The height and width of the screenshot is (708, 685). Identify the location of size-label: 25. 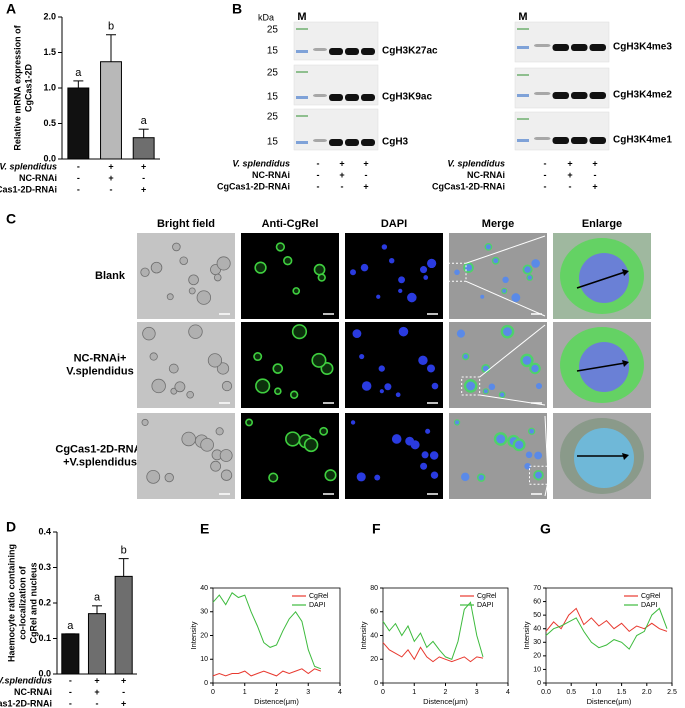
(273, 117).